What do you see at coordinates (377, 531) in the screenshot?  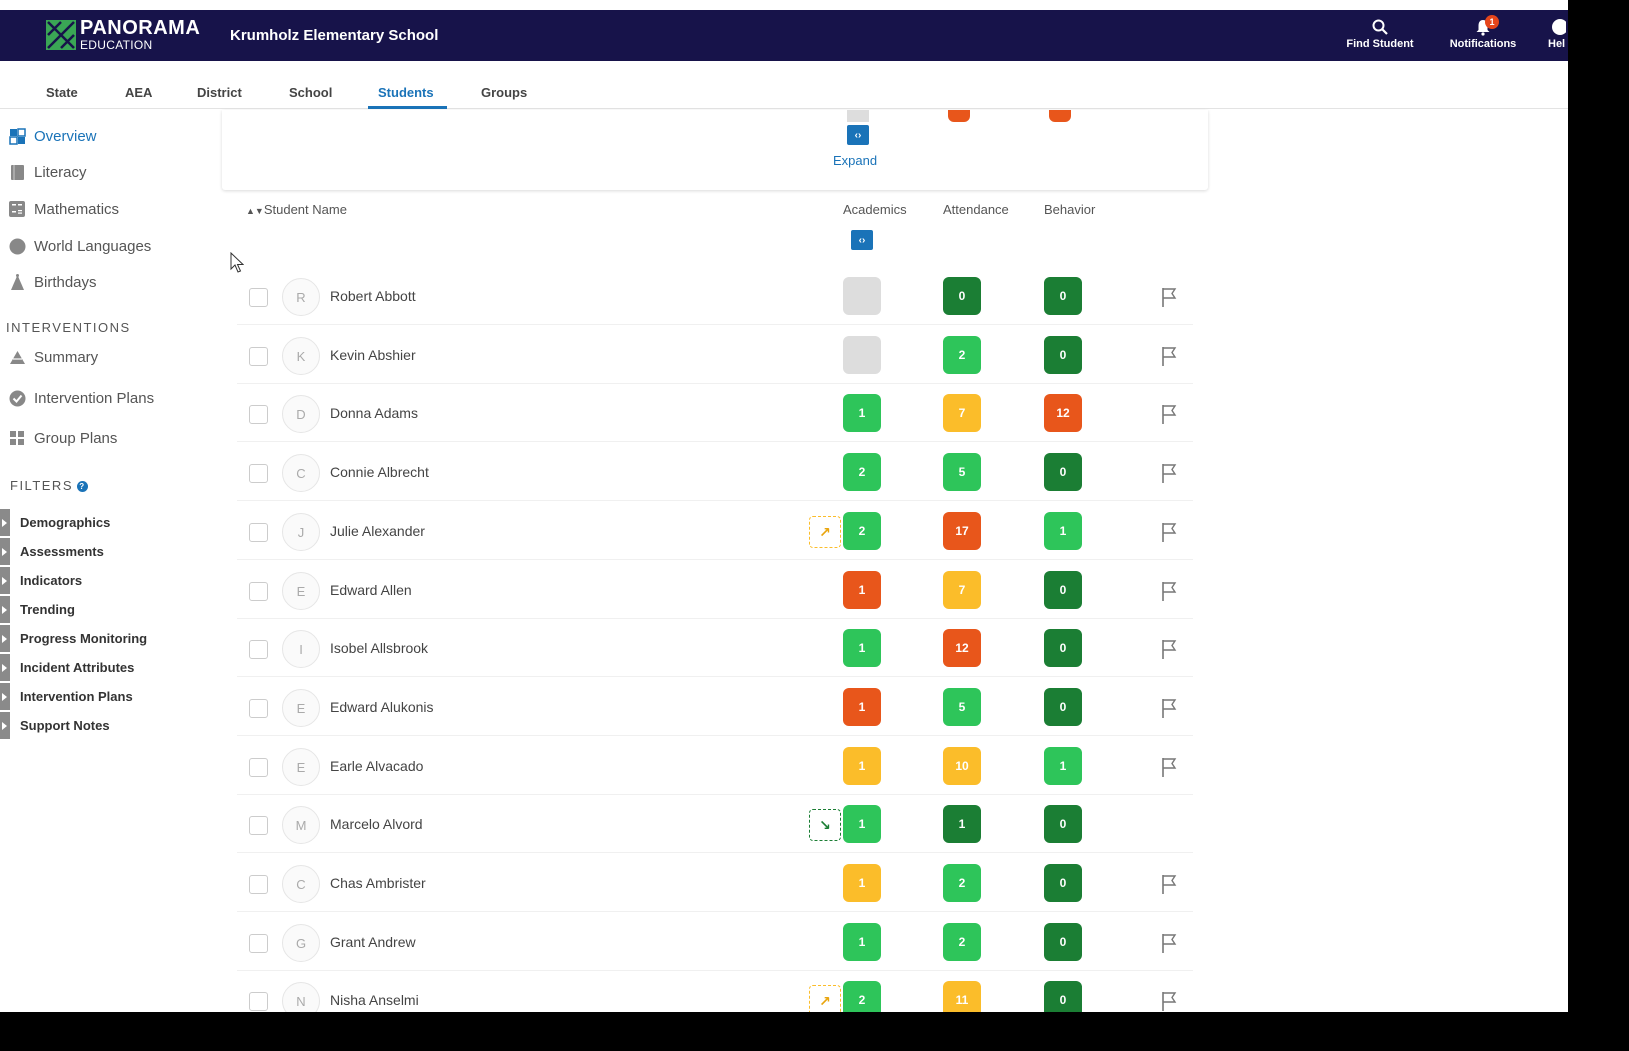 I see `student-name-link: Julie Alexander` at bounding box center [377, 531].